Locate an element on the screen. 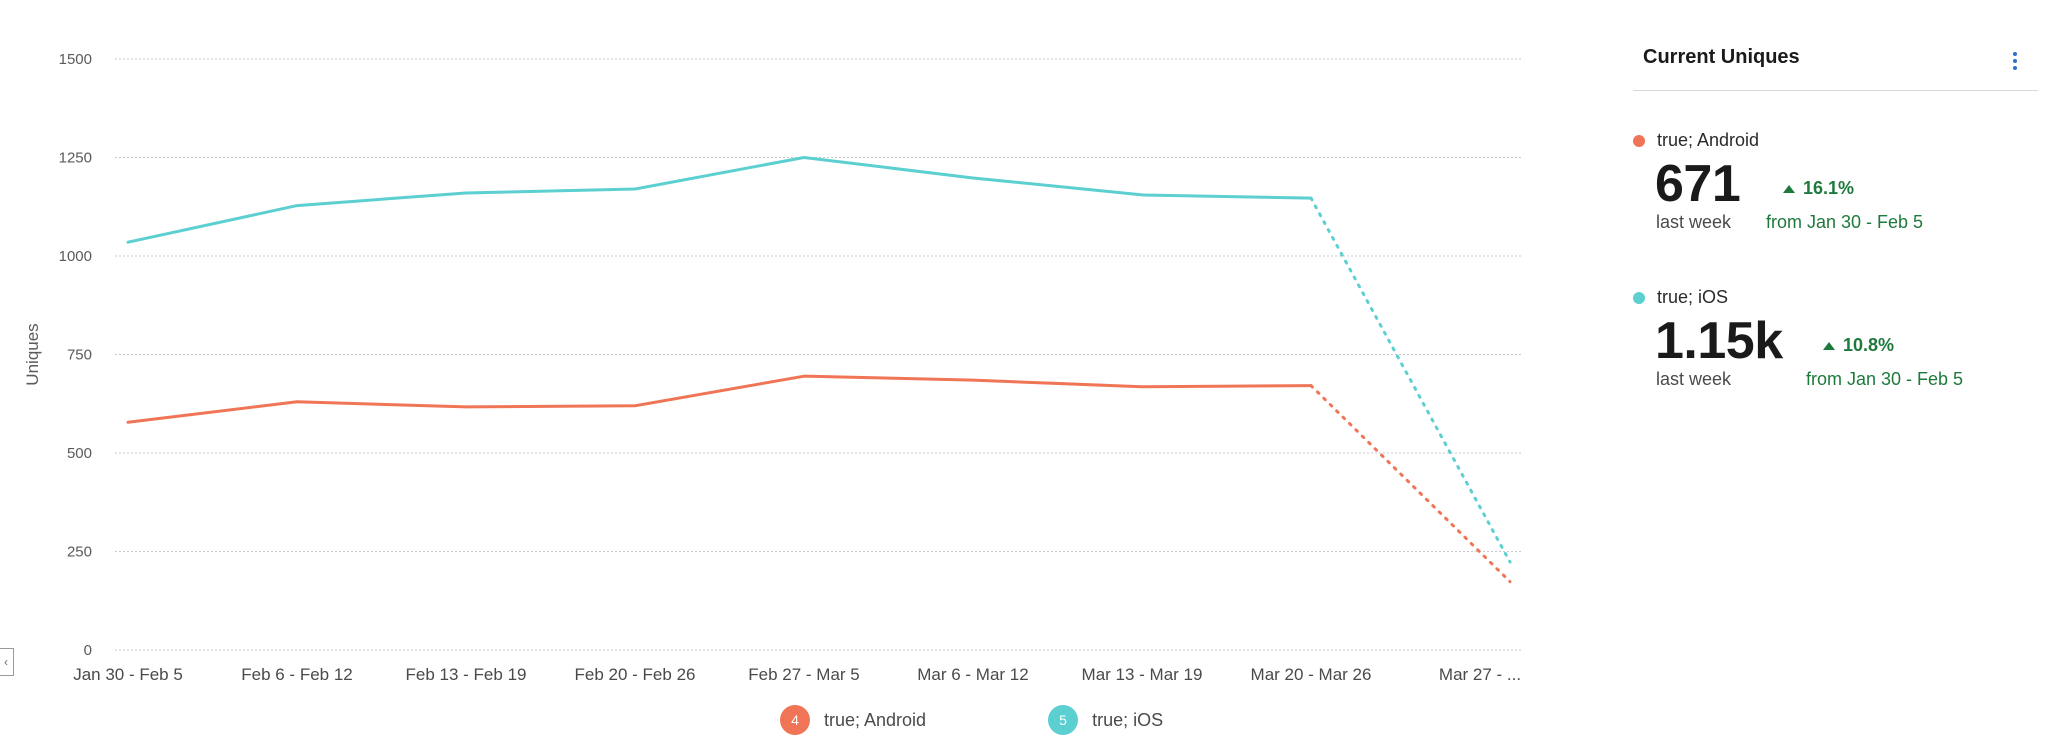  metric-value: 671 is located at coordinates (1698, 184).